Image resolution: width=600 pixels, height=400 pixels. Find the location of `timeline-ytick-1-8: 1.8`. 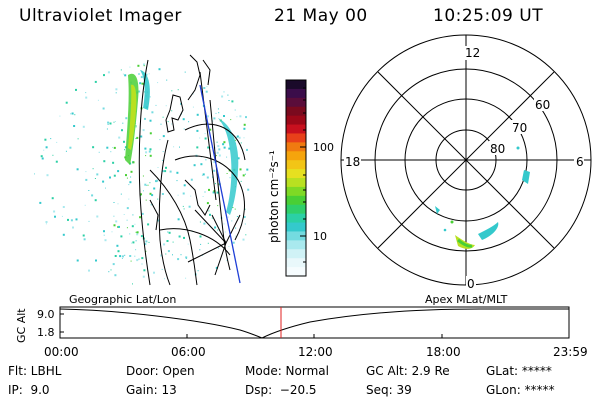

timeline-ytick-1-8: 1.8 is located at coordinates (46, 332).